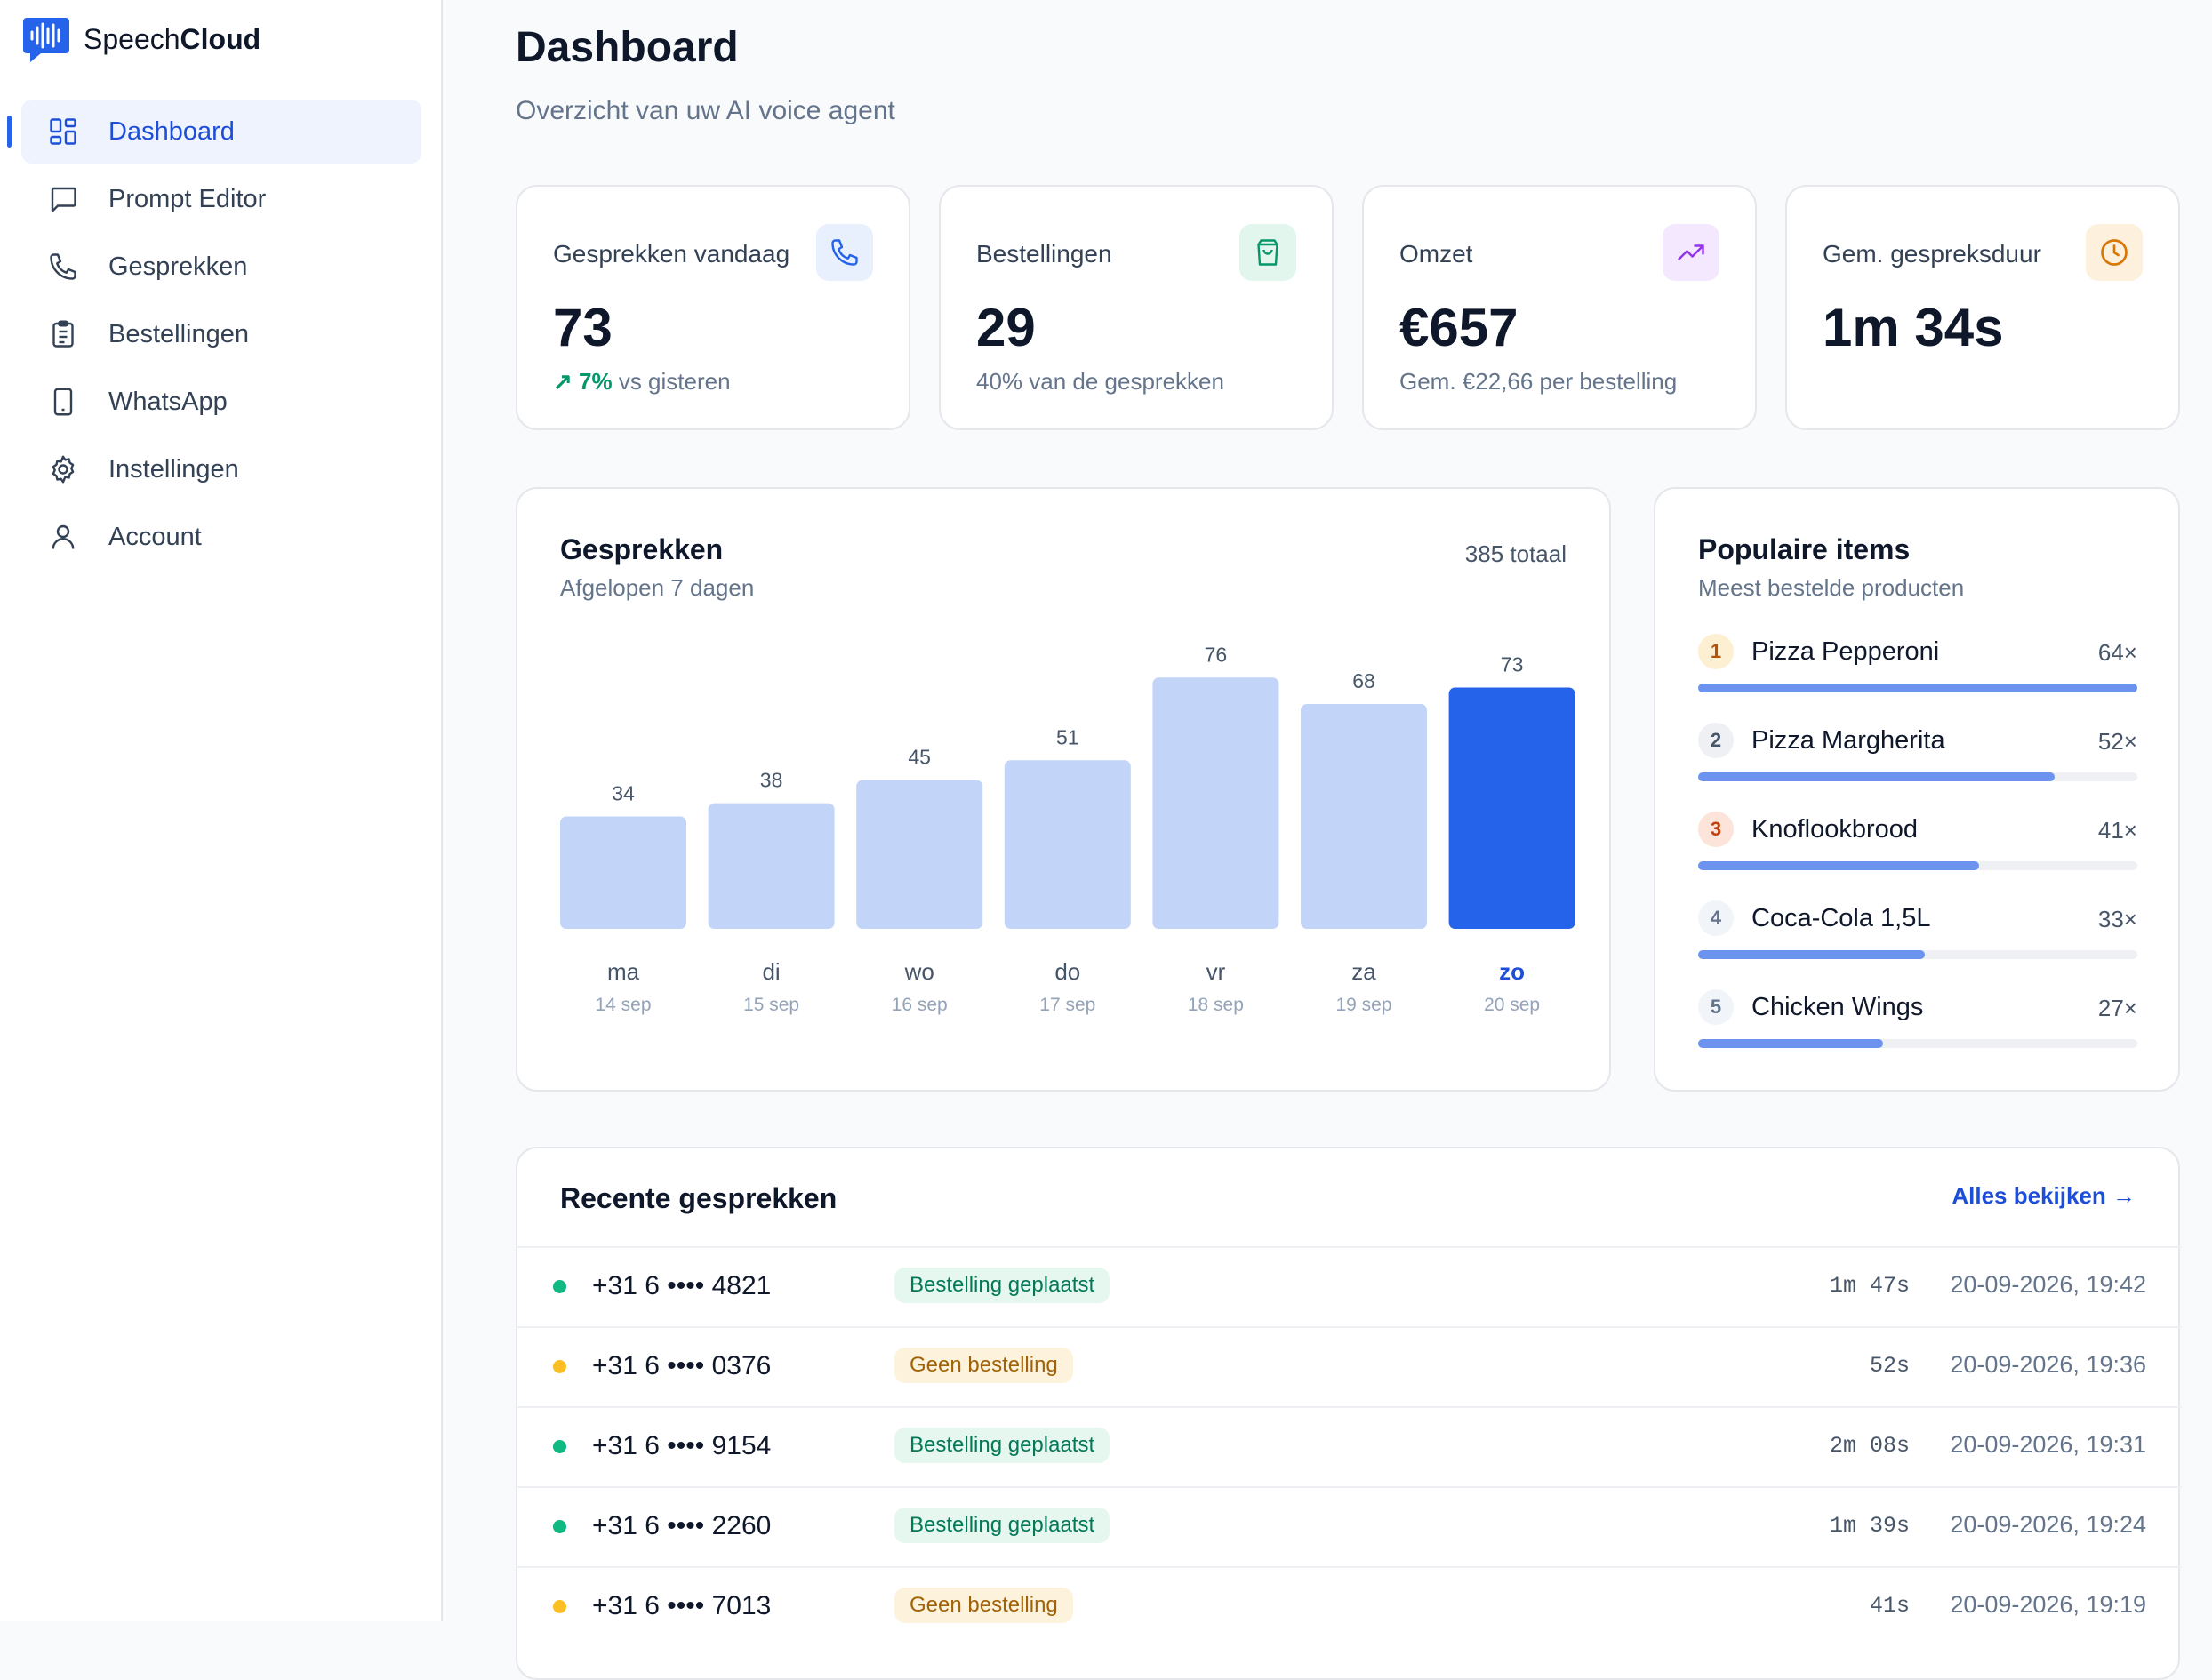 The width and height of the screenshot is (2212, 1680). What do you see at coordinates (1716, 918) in the screenshot?
I see `rank-badge: 4` at bounding box center [1716, 918].